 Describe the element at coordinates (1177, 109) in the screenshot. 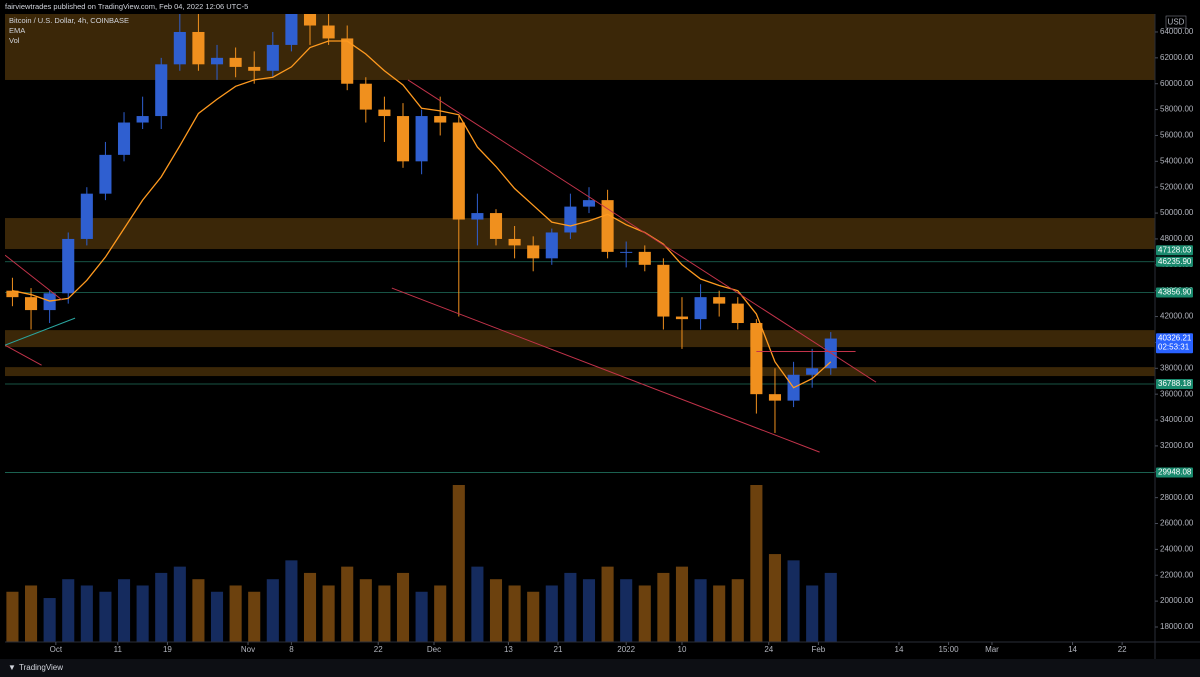

I see `y-tick-label: 58000.00` at that location.